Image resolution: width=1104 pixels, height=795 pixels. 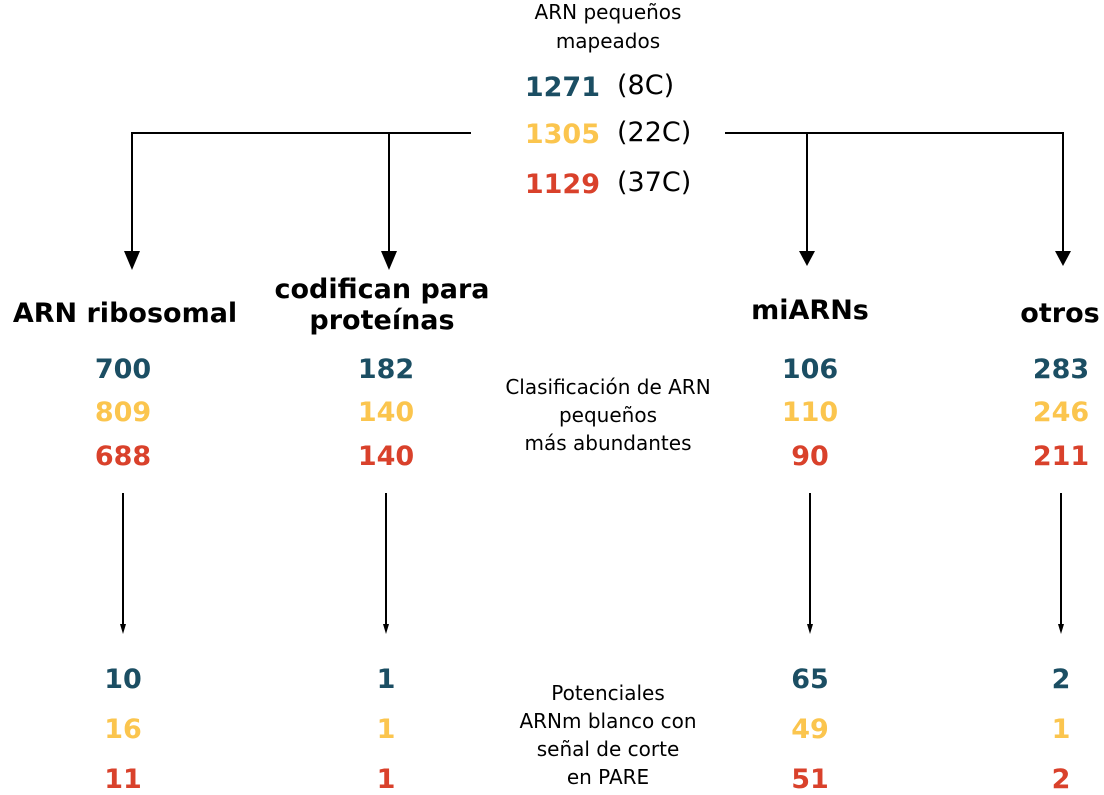 I want to click on count-miarns-37c: 90, so click(x=810, y=456).